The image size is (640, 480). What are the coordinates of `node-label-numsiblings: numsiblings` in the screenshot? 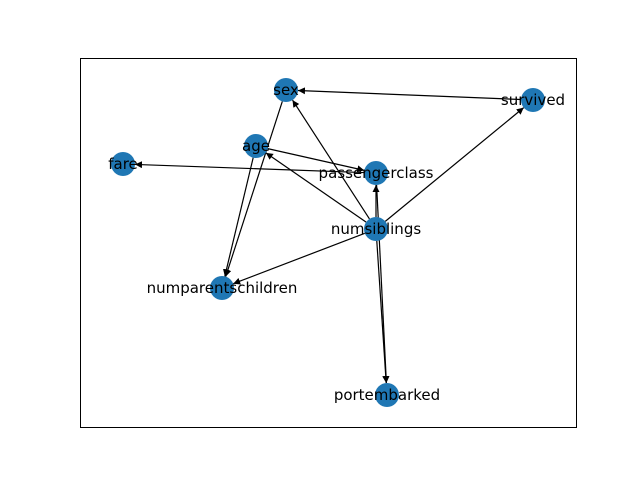 It's located at (376, 229).